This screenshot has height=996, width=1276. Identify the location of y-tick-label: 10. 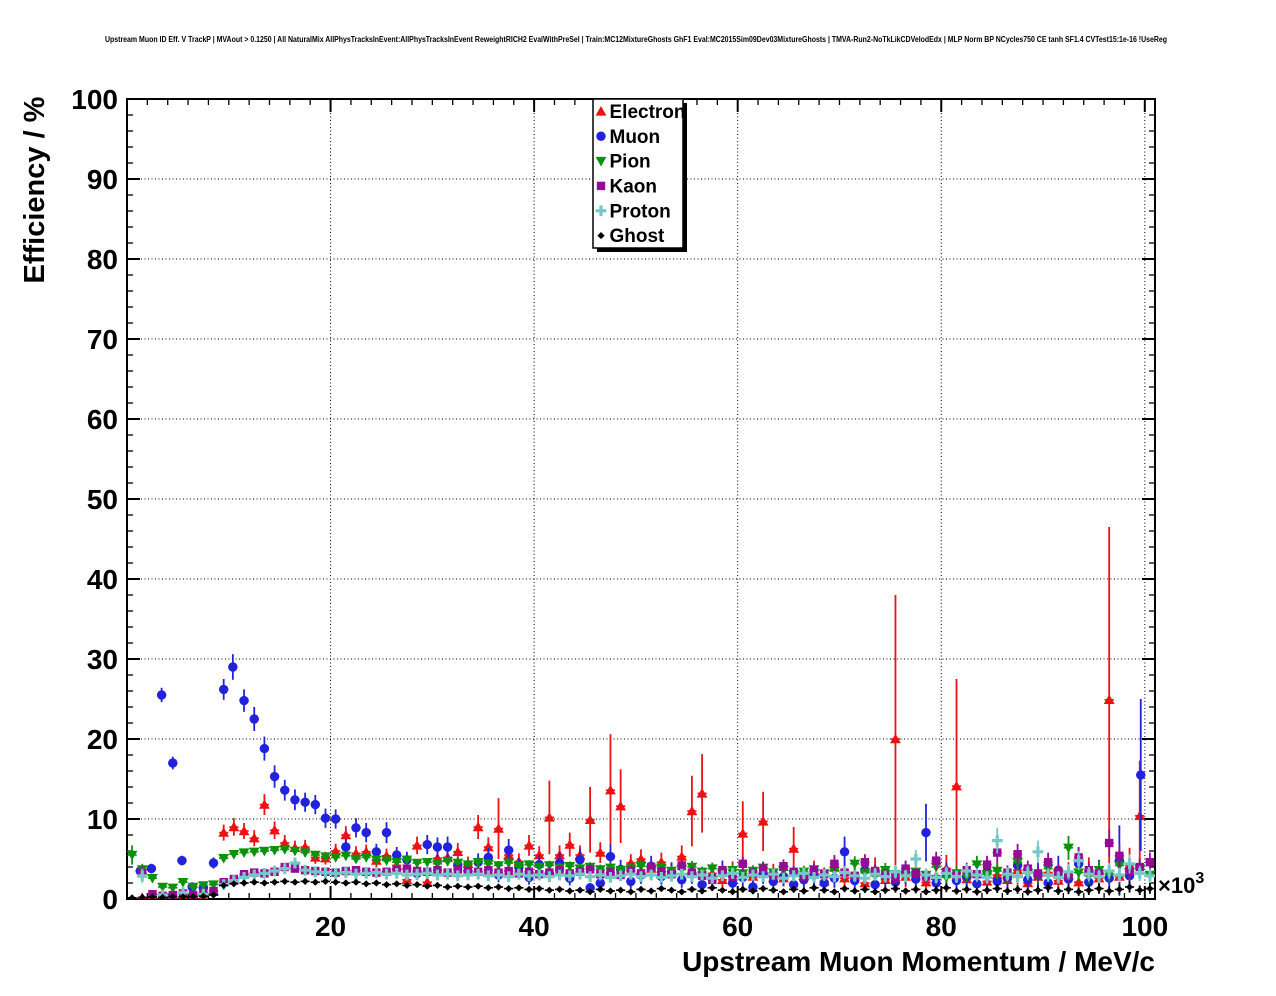
(102, 819).